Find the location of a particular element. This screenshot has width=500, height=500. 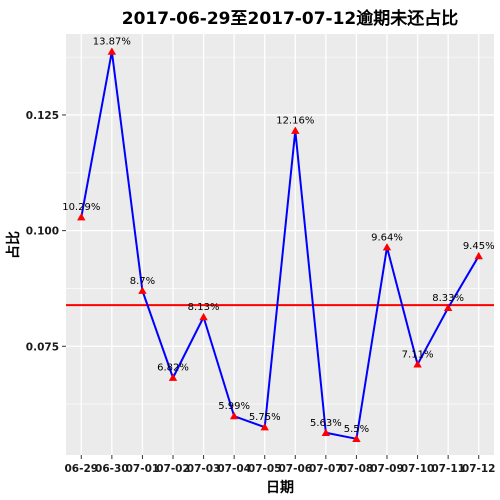

y-tick-label: 0.100 is located at coordinates (42, 232).